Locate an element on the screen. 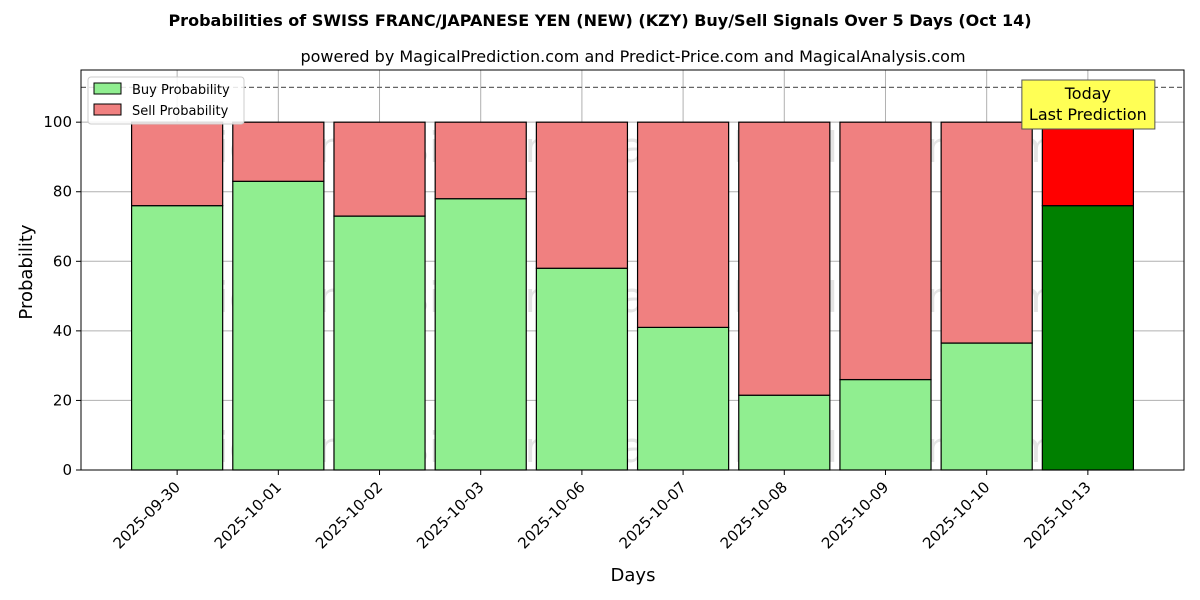 This screenshot has width=1200, height=600. legend-box is located at coordinates (166, 100).